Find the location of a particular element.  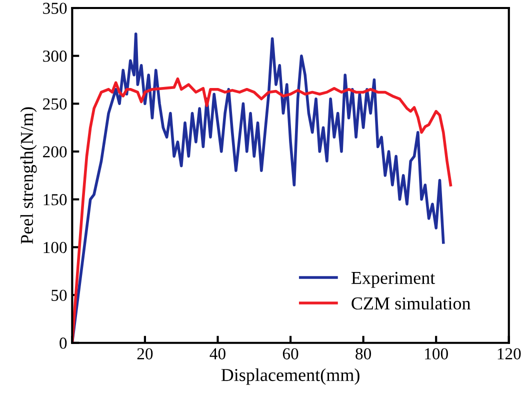

x-tick-label: 120 is located at coordinates (509, 354).